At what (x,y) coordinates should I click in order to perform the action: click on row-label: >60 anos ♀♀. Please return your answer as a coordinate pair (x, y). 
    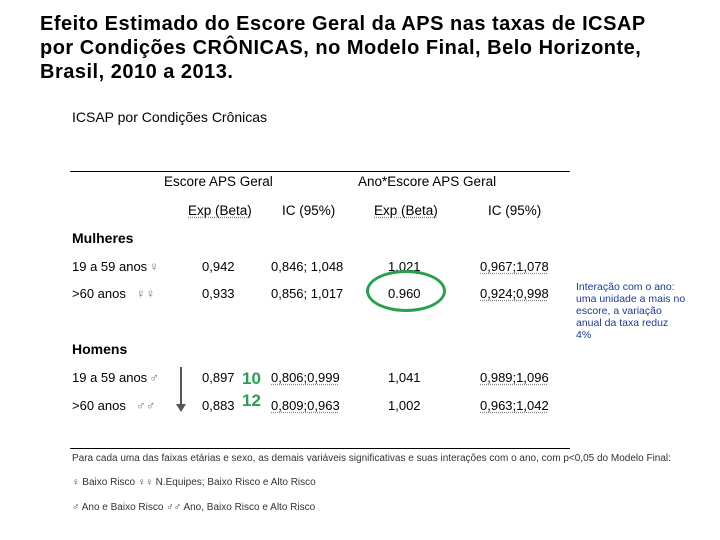
    Looking at the image, I should click on (113, 293).